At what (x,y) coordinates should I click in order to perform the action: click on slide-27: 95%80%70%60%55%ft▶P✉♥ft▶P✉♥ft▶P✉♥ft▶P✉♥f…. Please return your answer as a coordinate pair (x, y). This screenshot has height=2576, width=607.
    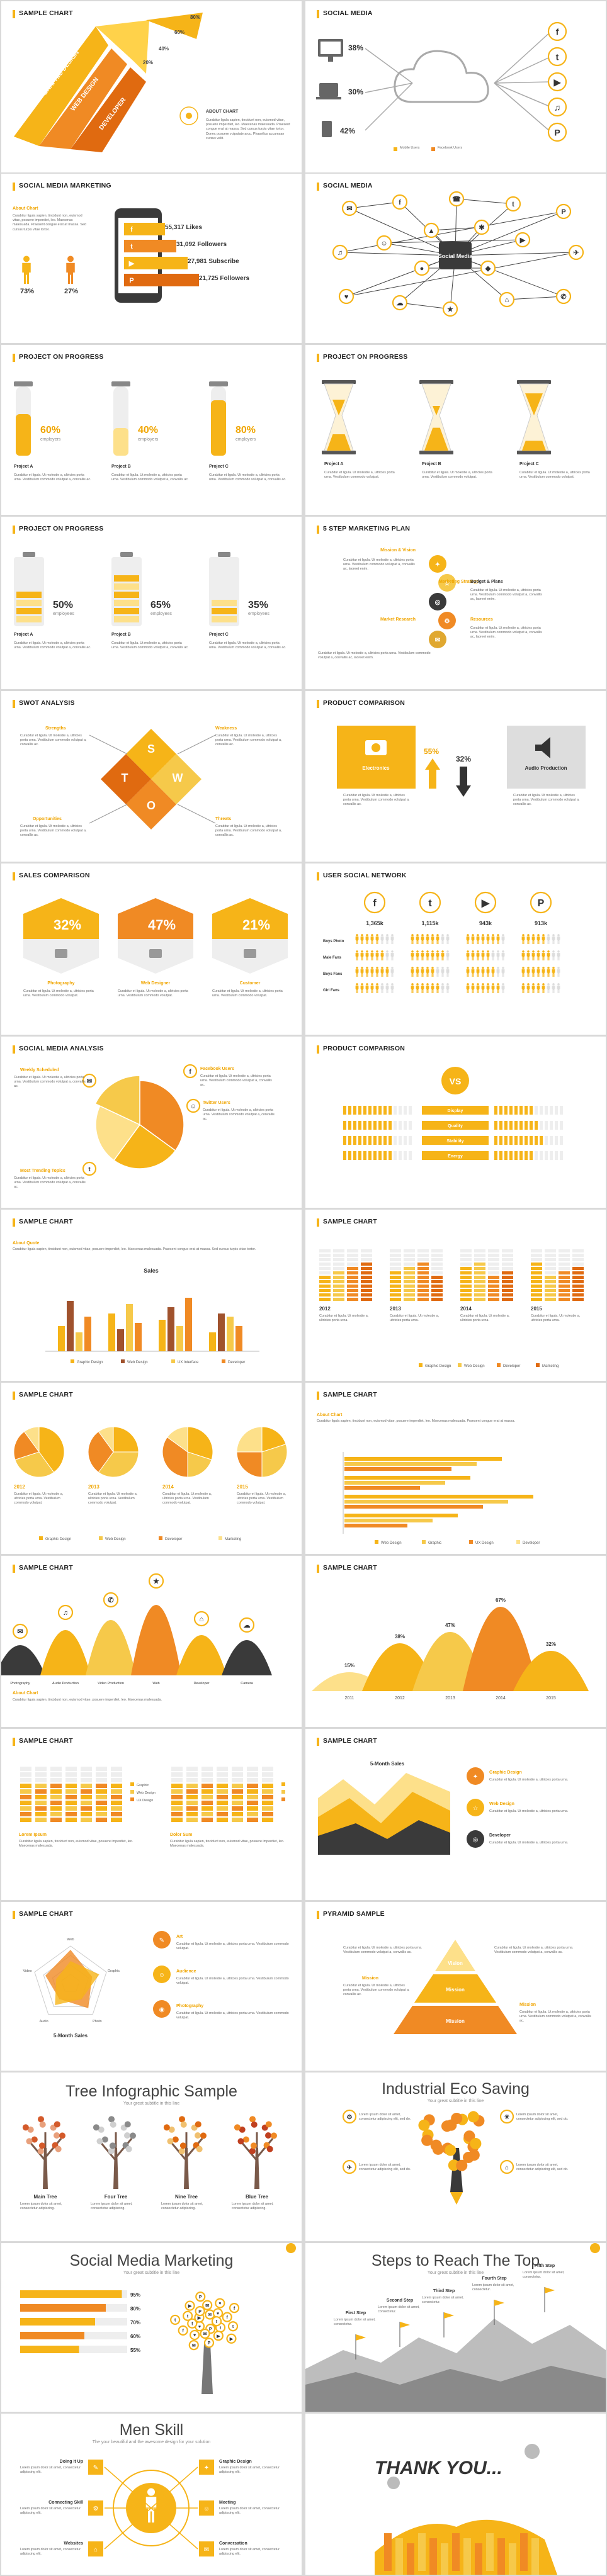
    Looking at the image, I should click on (151, 2327).